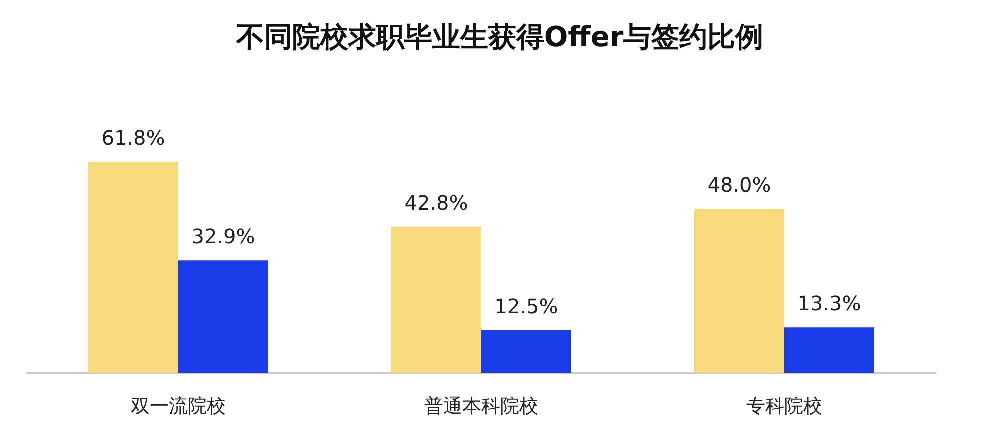 The width and height of the screenshot is (1000, 443). I want to click on x-tick-label: 专科院校, so click(784, 407).